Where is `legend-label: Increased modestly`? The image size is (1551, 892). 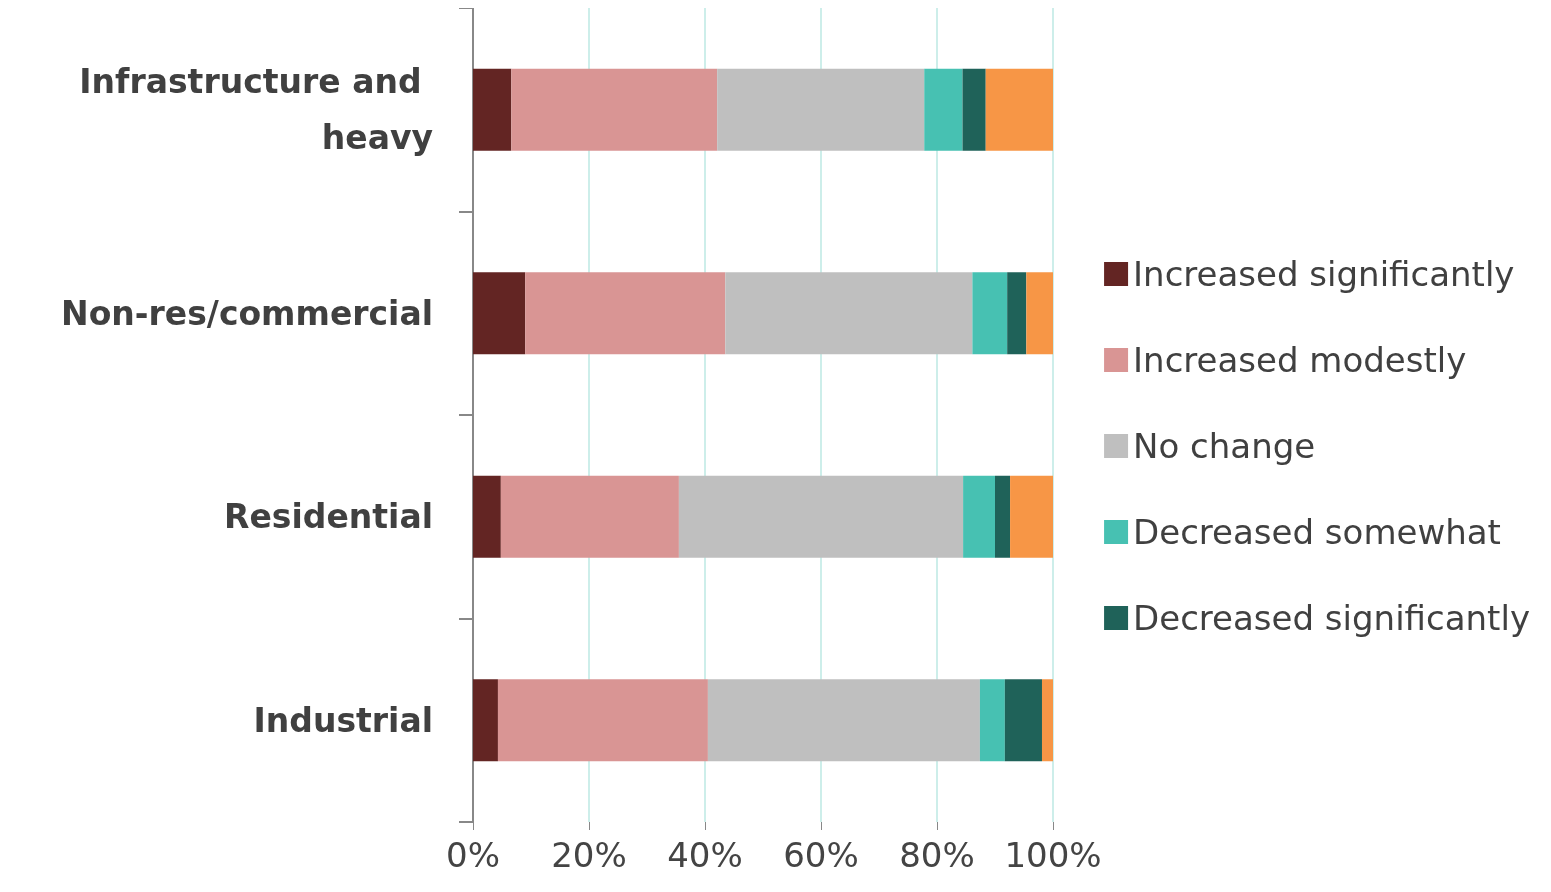
legend-label: Increased modestly is located at coordinates (1300, 360).